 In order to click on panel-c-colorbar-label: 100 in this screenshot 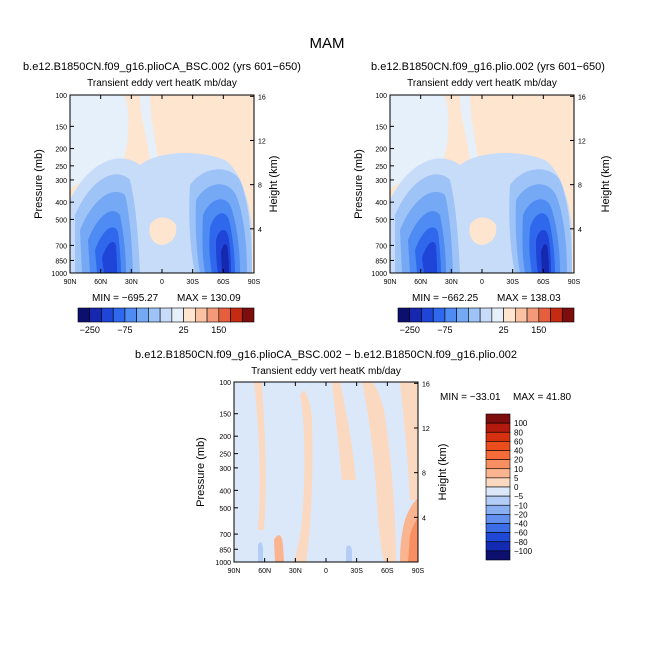, I will do `click(521, 423)`.